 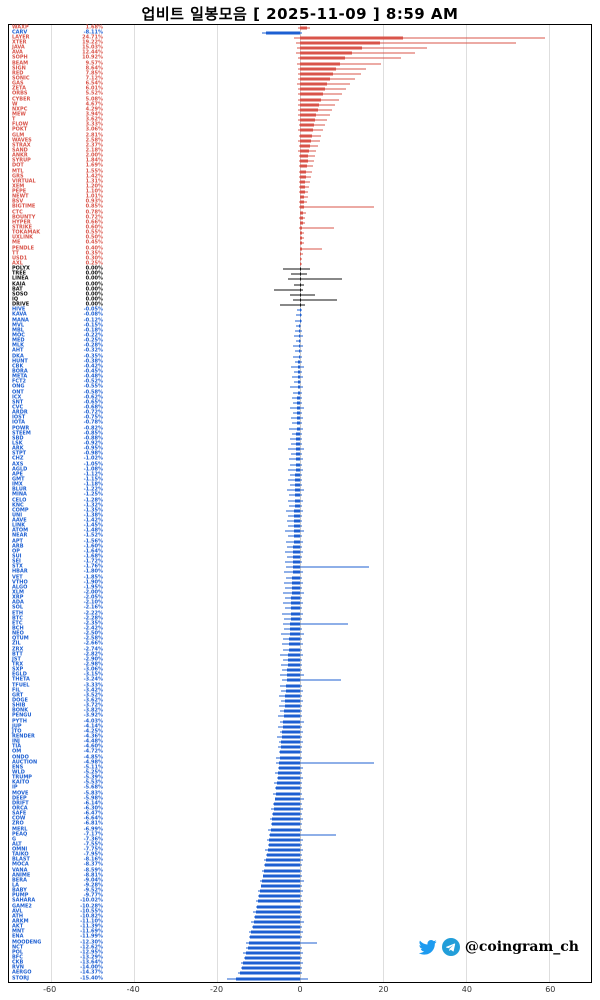 I want to click on pct-label: -1.12%, so click(x=93, y=474).